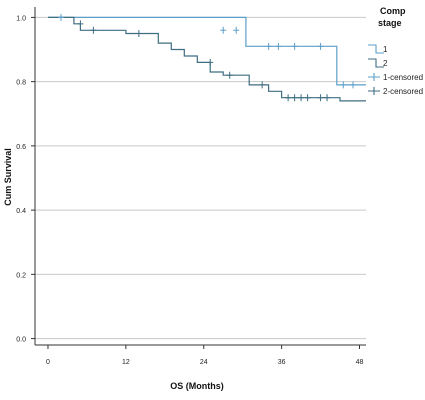 Image resolution: width=425 pixels, height=400 pixels. Describe the element at coordinates (204, 362) in the screenshot. I see `x-tick-label: 24` at that location.